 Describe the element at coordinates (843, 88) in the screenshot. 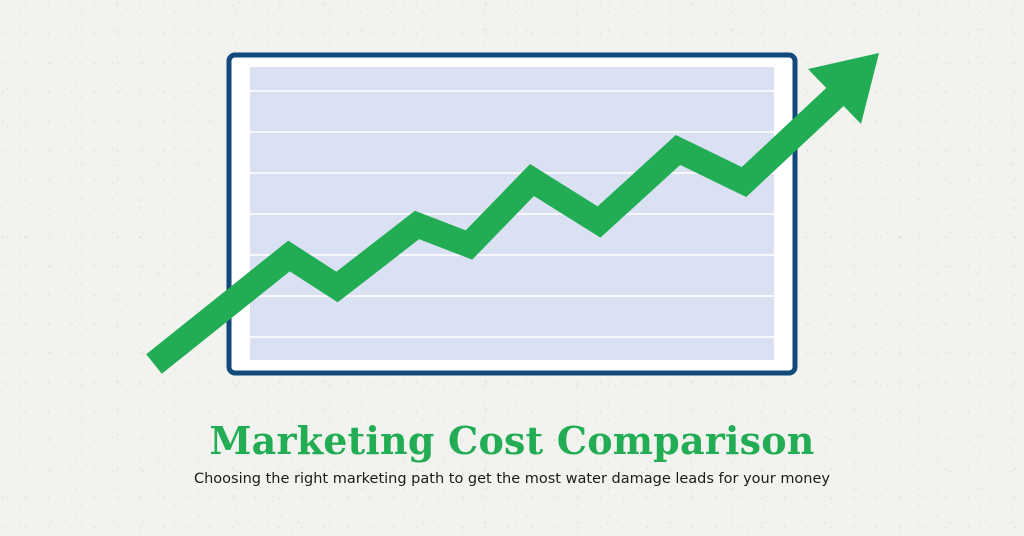

I see `trend-arrow-head-icon` at that location.